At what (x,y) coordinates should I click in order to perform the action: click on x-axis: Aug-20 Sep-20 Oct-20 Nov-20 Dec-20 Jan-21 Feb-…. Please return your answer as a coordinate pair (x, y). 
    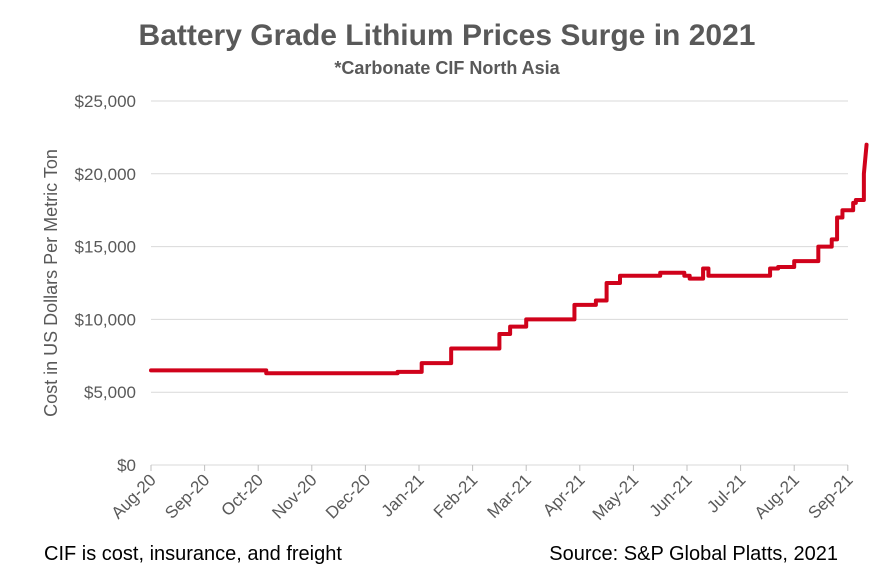
    Looking at the image, I should click on (482, 494).